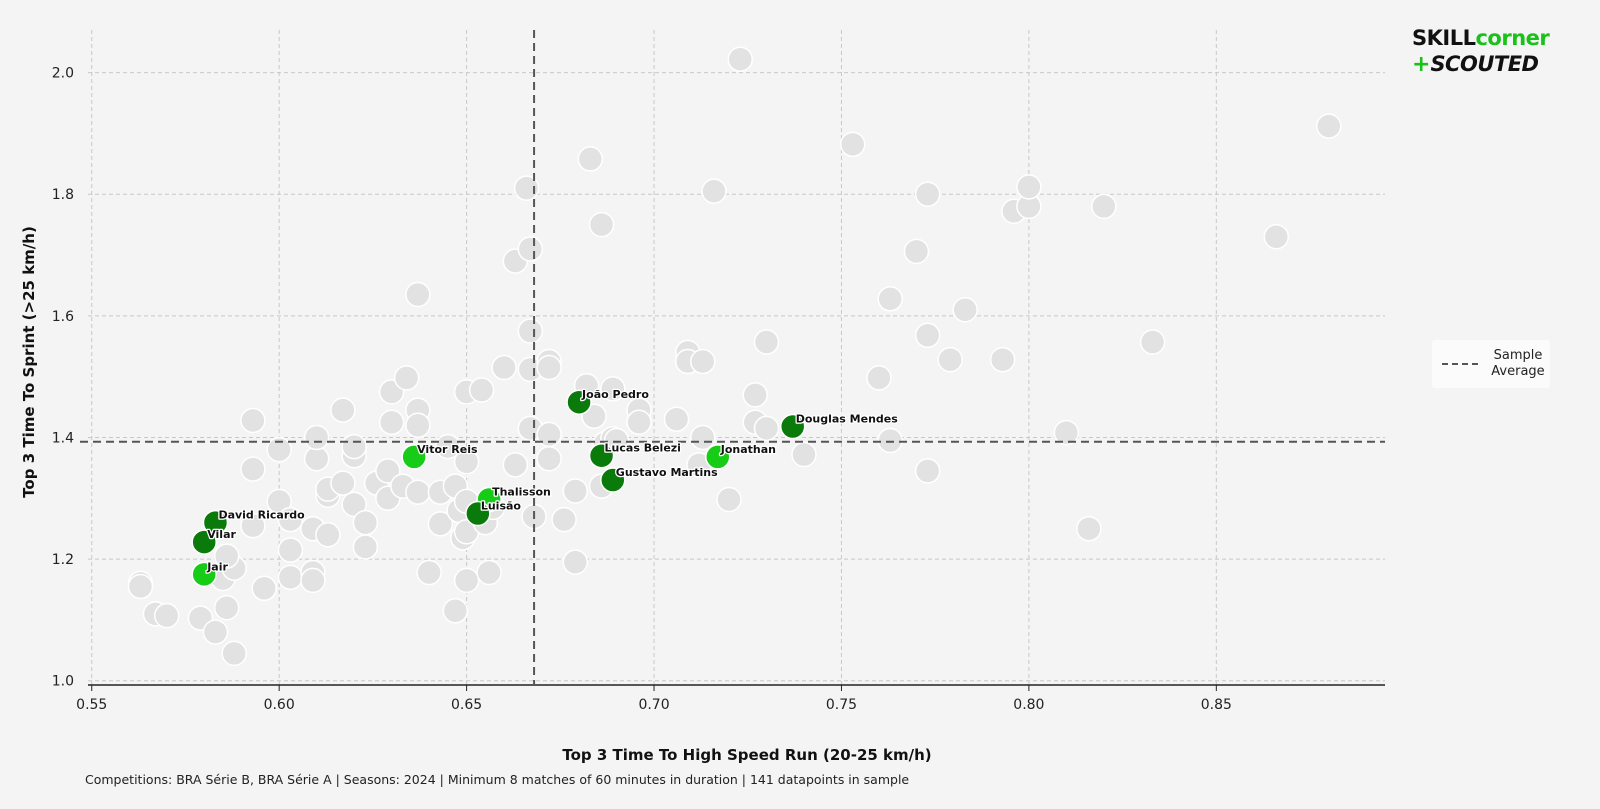  Describe the element at coordinates (521, 492) in the screenshot. I see `player-label: Thalisson` at that location.